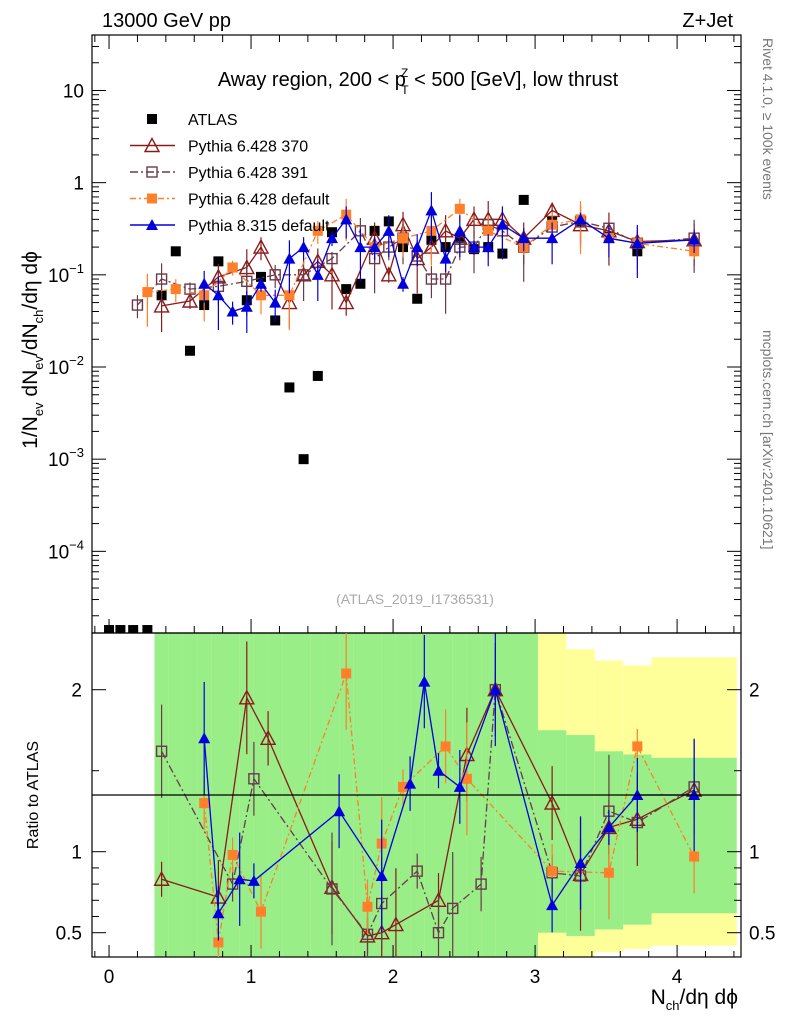 This screenshot has height=1024, width=786. Describe the element at coordinates (78, 184) in the screenshot. I see `y-tick-label: 1` at that location.